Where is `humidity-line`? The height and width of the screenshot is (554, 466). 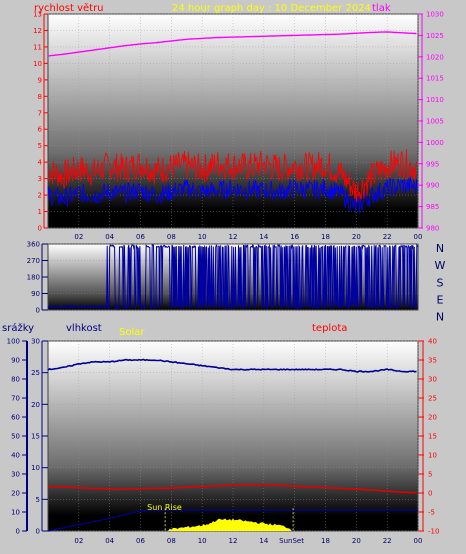
humidity-line is located at coordinates (232, 365).